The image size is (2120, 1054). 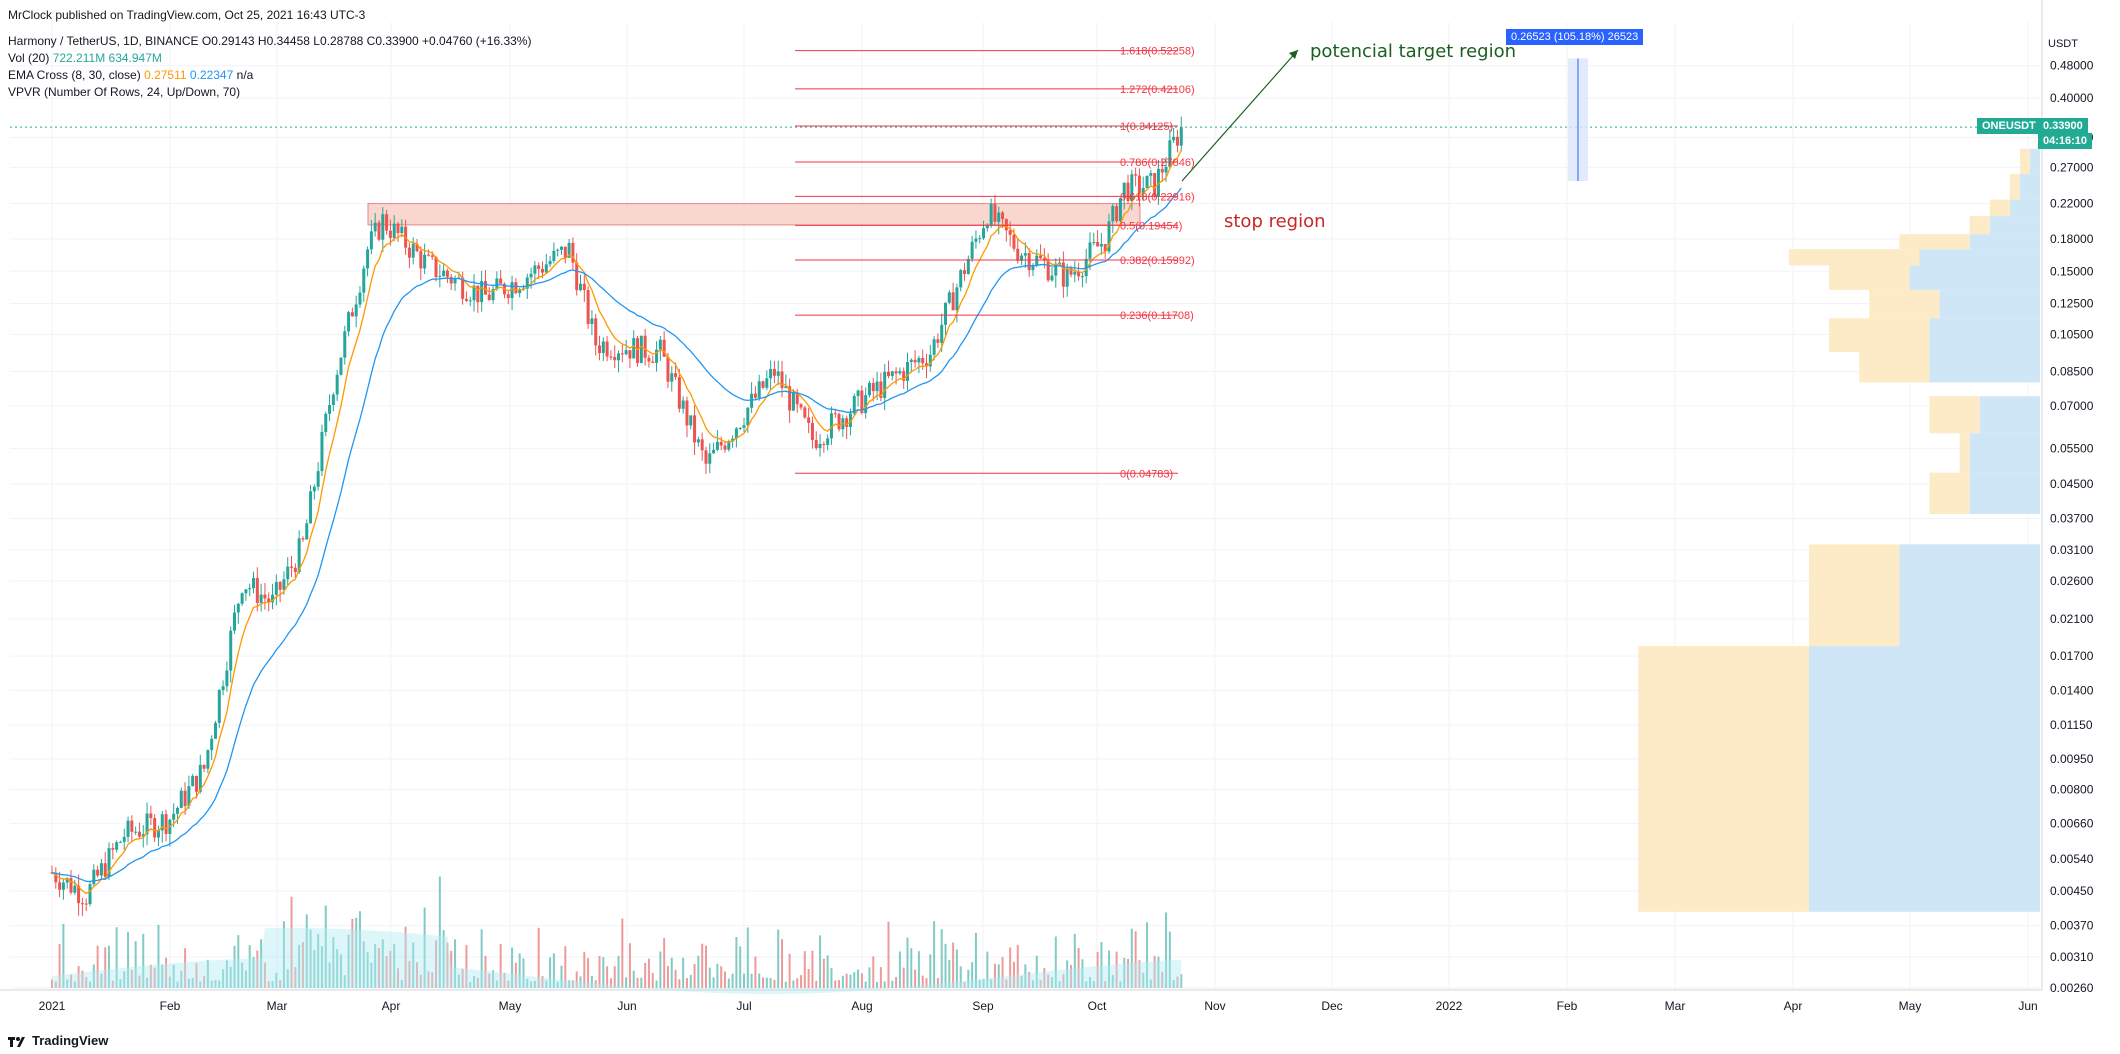 I want to click on fib-label: 0(0.04783), so click(x=1146, y=474).